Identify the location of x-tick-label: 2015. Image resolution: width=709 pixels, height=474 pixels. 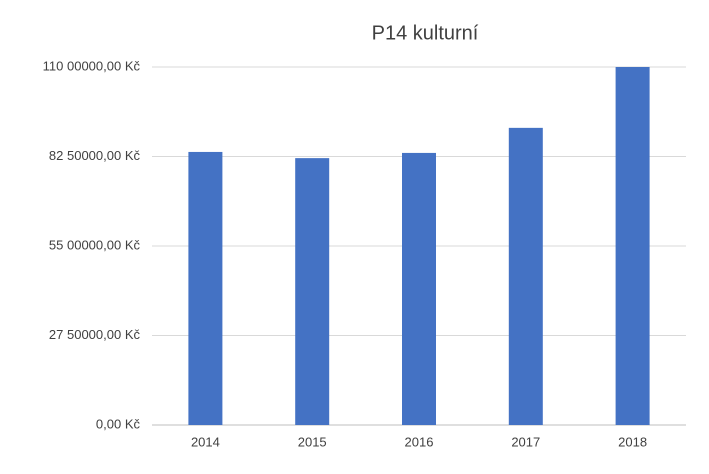
(312, 441).